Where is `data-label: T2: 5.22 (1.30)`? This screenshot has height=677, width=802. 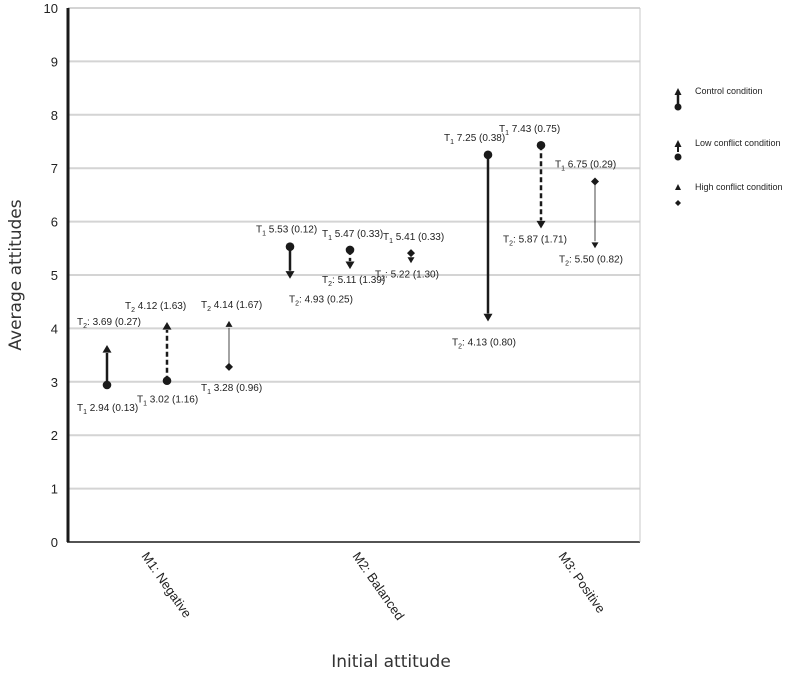
data-label: T2: 5.22 (1.30) is located at coordinates (407, 275).